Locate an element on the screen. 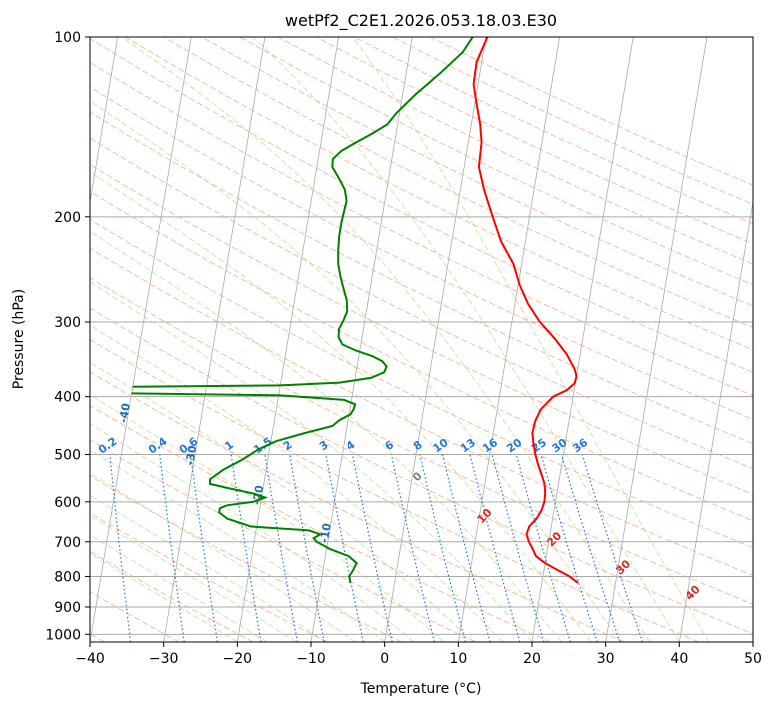  dewpoint-line is located at coordinates (244, 488).